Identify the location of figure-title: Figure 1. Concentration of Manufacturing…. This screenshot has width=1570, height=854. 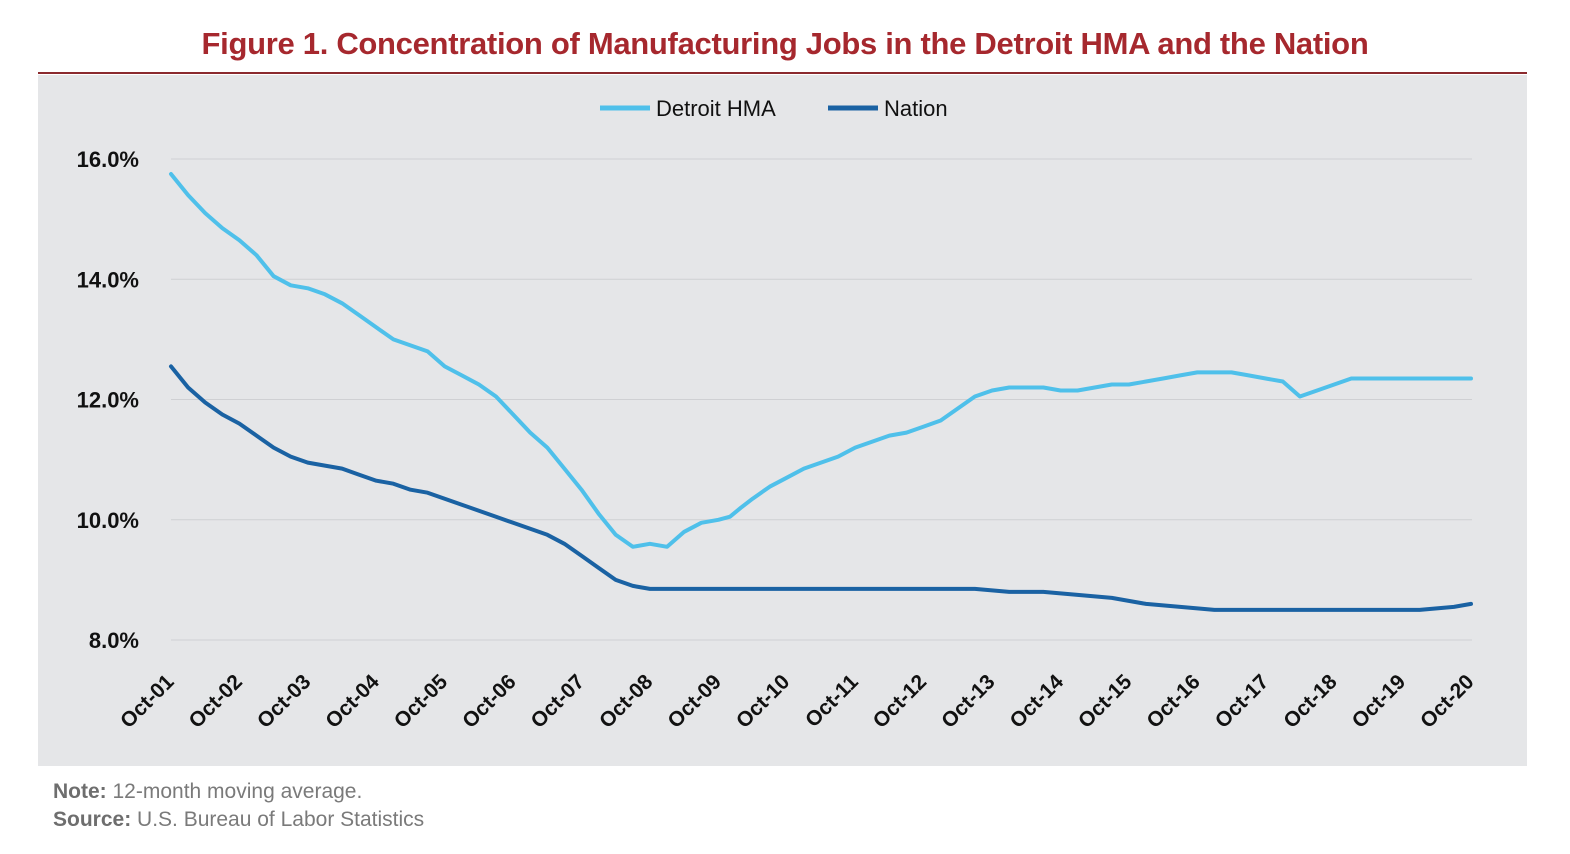
(785, 43).